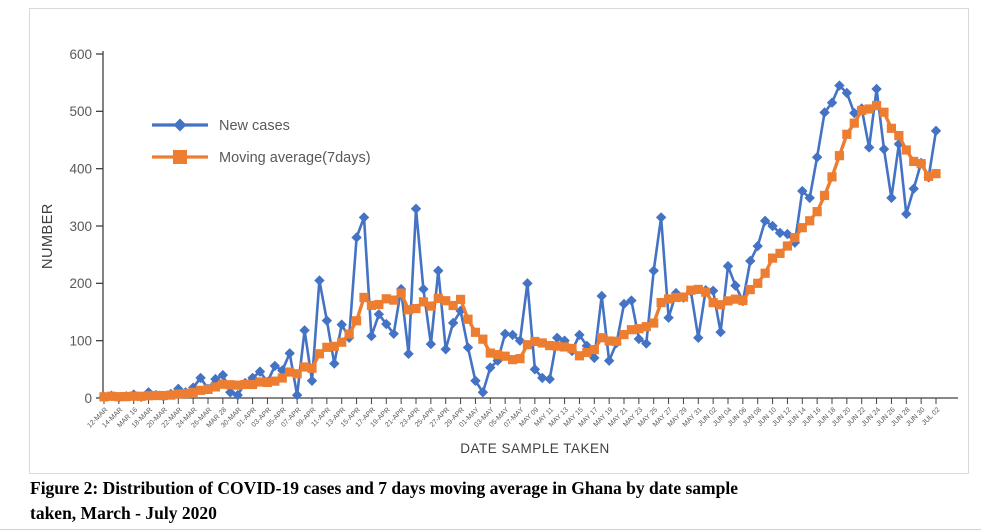 The image size is (981, 532). I want to click on y-tick-label: 0, so click(88, 398).